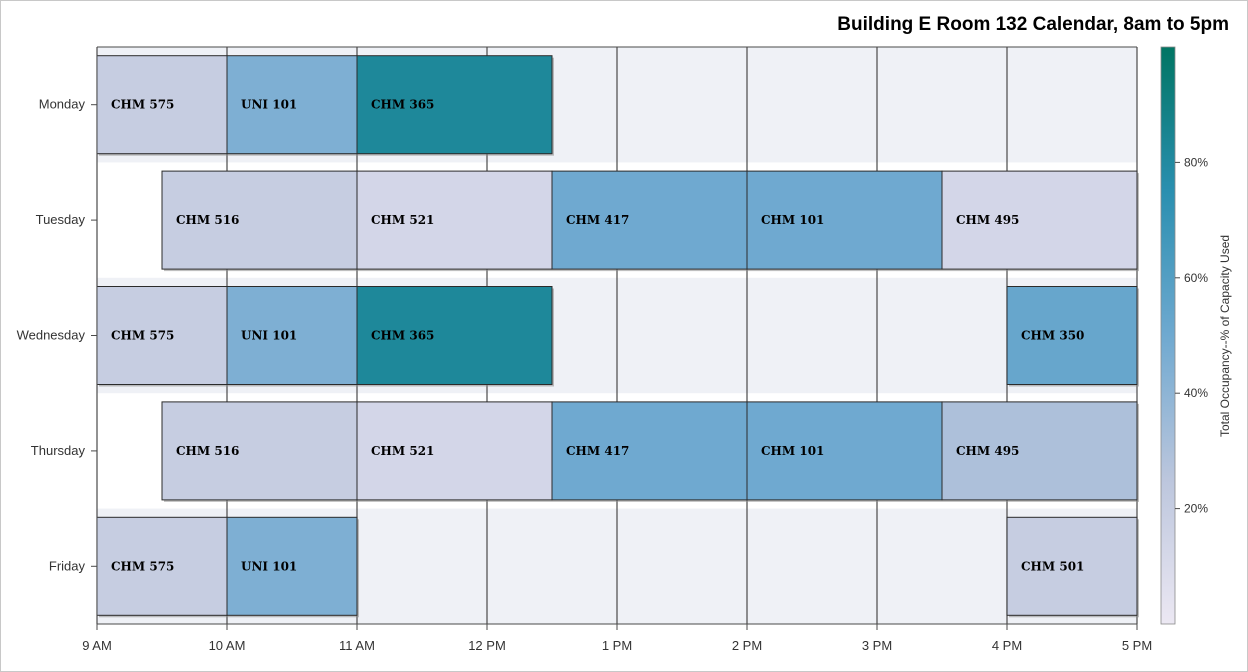  What do you see at coordinates (1196, 509) in the screenshot?
I see `colorbar-tick-label: 20%` at bounding box center [1196, 509].